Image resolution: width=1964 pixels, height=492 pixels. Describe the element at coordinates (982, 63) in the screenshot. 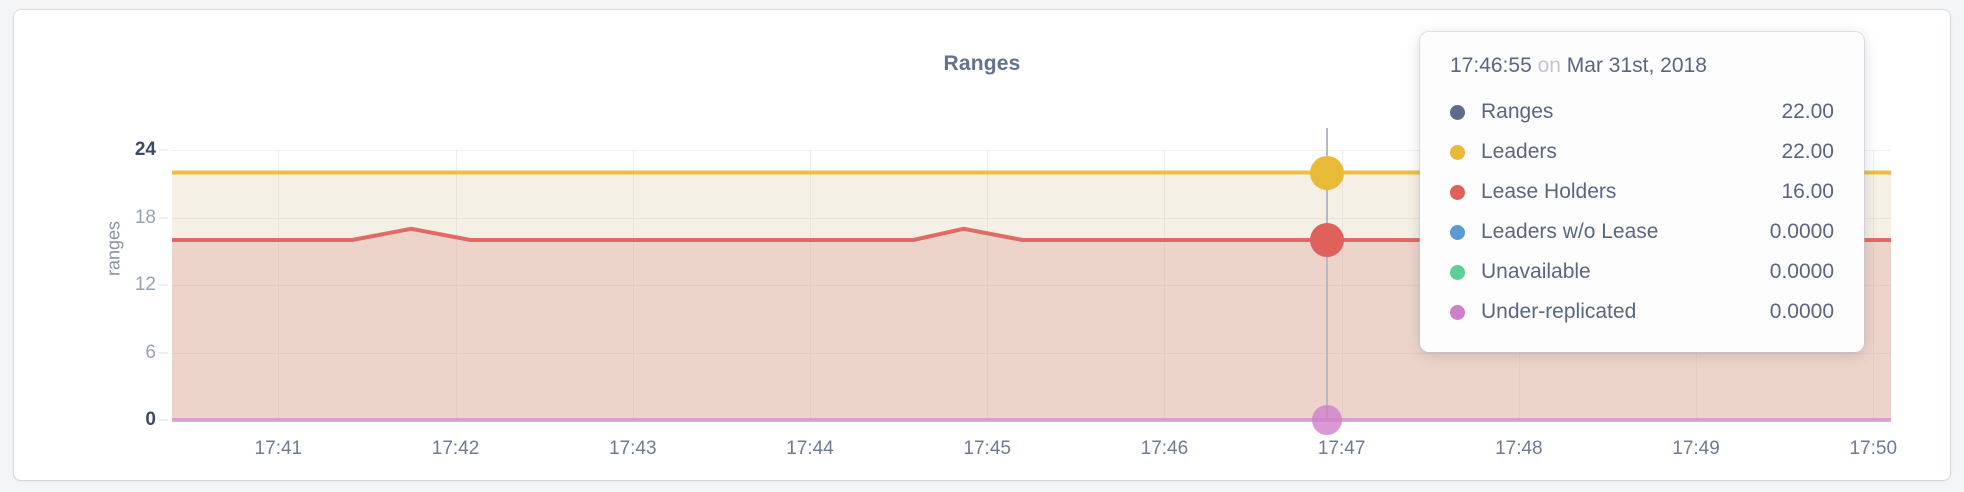

I see `chart-title: Ranges` at that location.